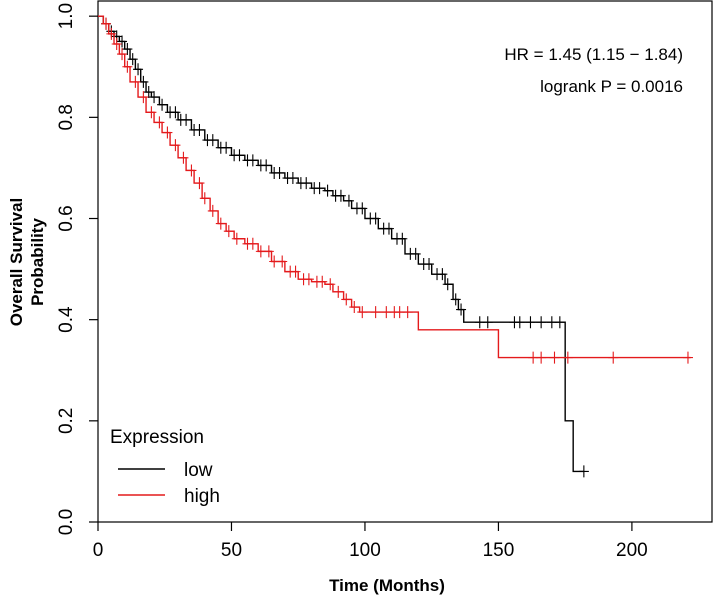  I want to click on y-tick-label: 0.2, so click(66, 421).